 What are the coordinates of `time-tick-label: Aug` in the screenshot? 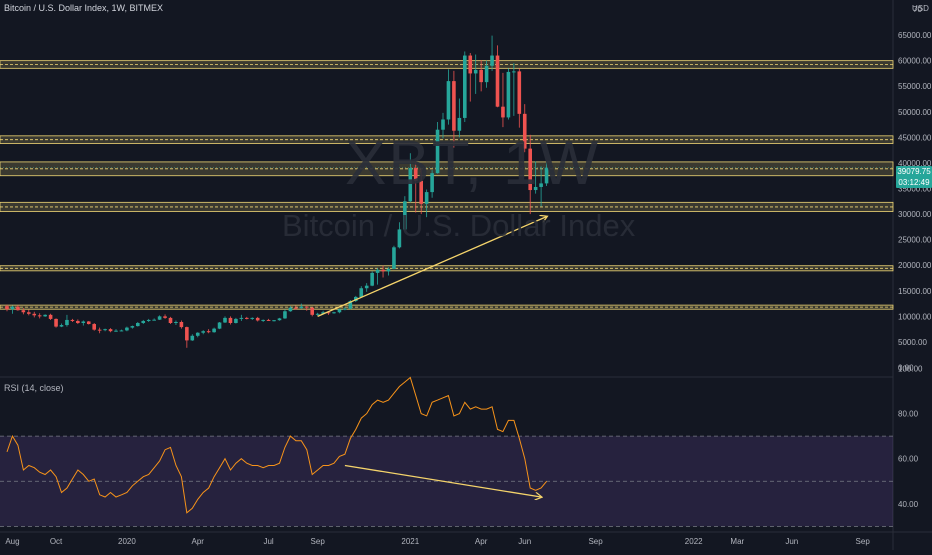 It's located at (12, 541).